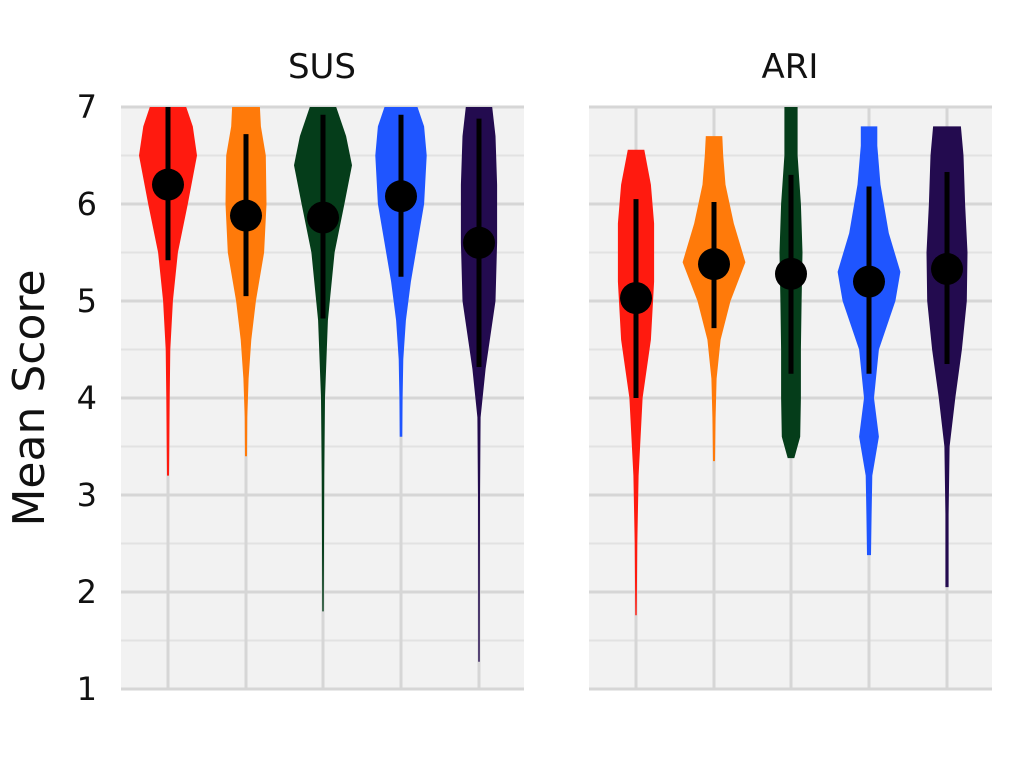 Image resolution: width=1024 pixels, height=768 pixels. I want to click on y-tick-label: 4, so click(87, 398).